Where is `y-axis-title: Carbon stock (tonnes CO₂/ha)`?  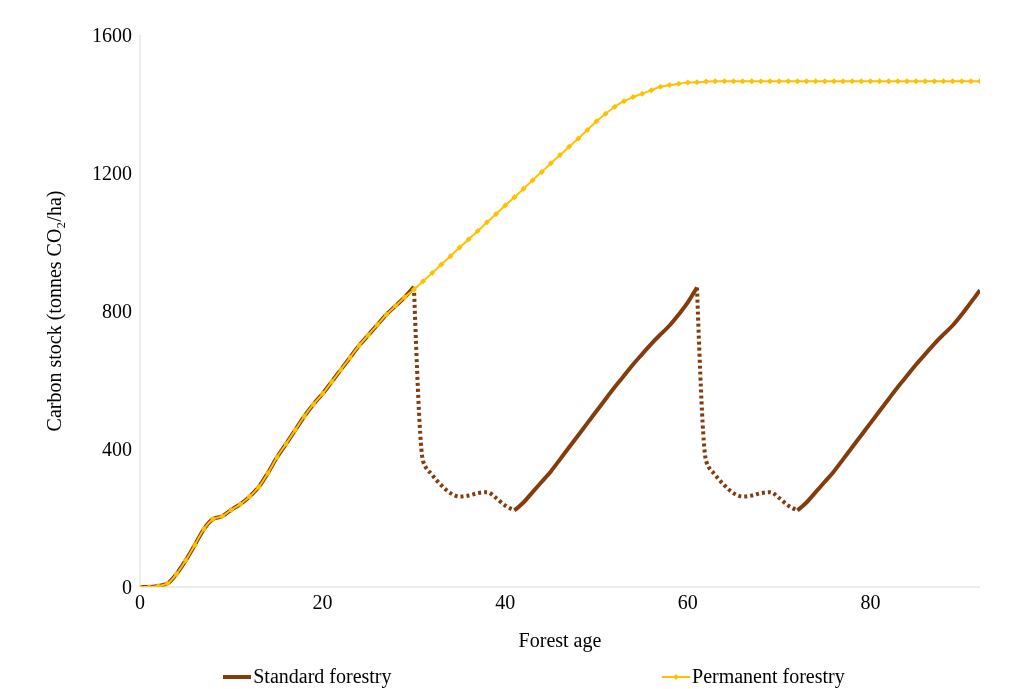 y-axis-title: Carbon stock (tonnes CO₂/ha) is located at coordinates (55, 311).